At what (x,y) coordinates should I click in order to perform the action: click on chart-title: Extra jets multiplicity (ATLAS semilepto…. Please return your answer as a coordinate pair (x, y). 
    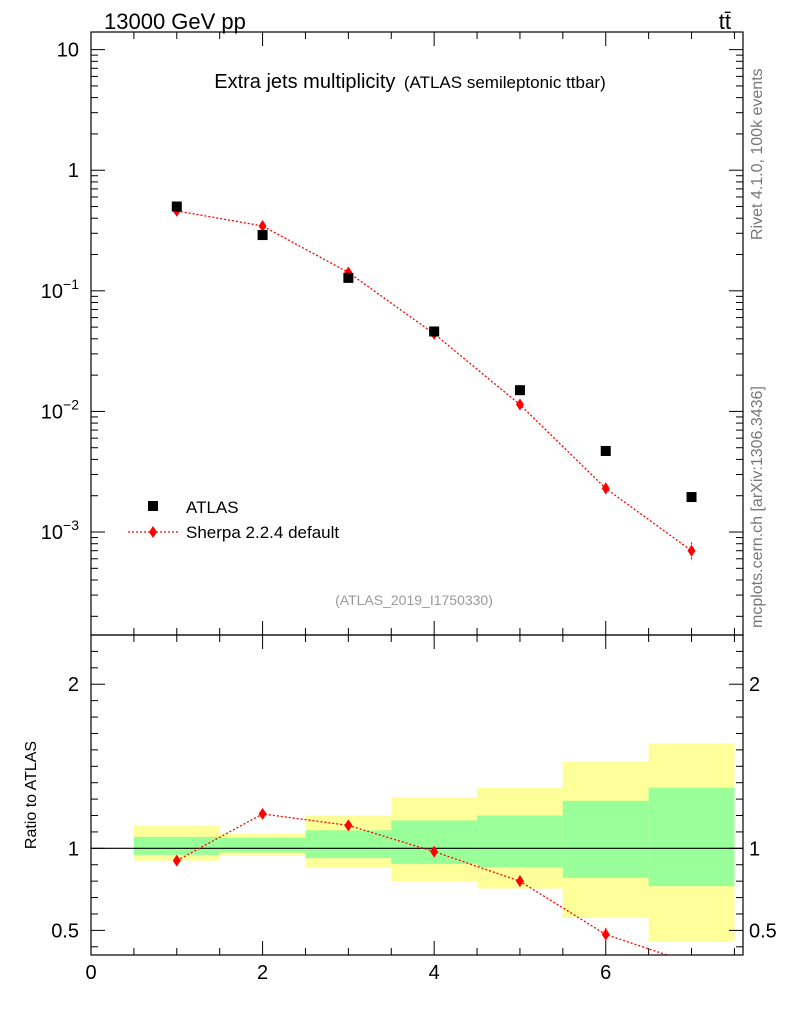
    Looking at the image, I should click on (409, 82).